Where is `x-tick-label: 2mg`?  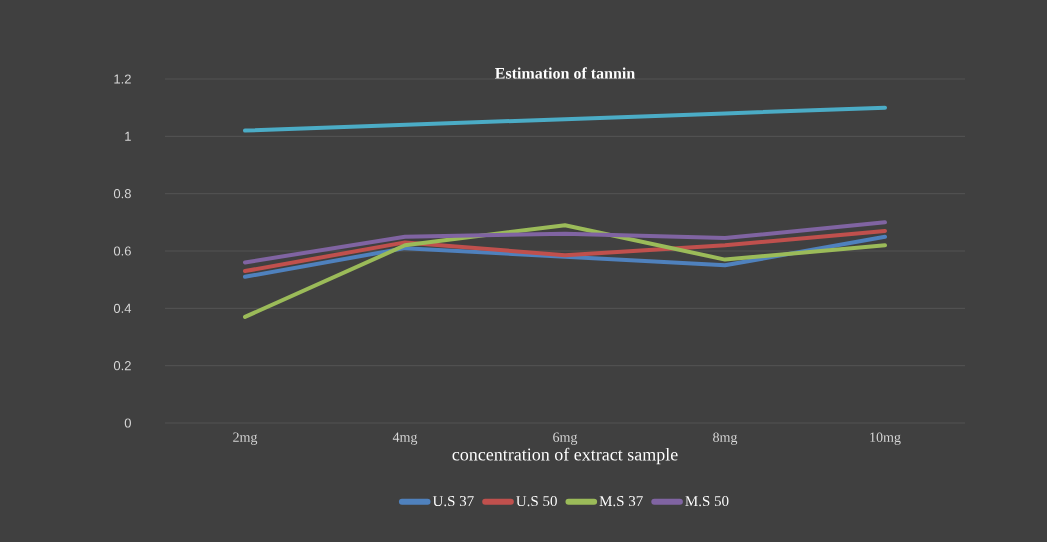
x-tick-label: 2mg is located at coordinates (245, 438).